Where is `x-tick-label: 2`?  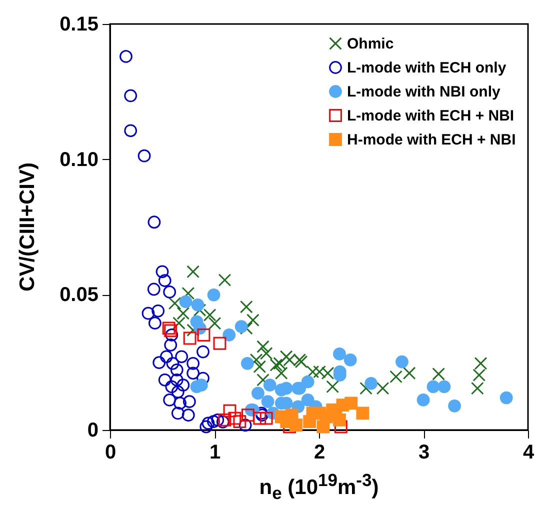 x-tick-label: 2 is located at coordinates (320, 453).